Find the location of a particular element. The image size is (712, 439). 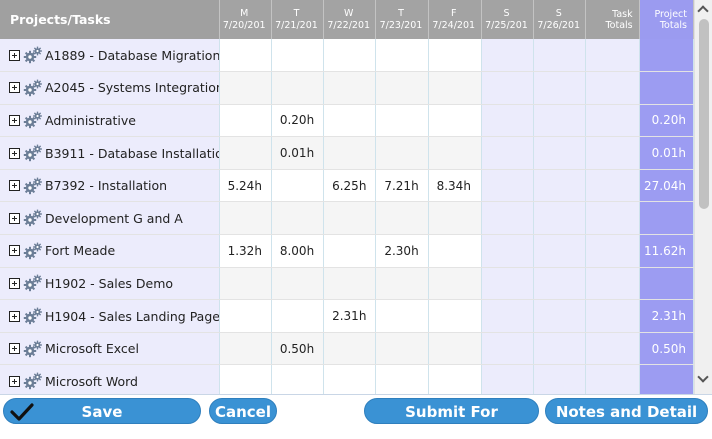

hours-cell: 5.24h is located at coordinates (245, 186).